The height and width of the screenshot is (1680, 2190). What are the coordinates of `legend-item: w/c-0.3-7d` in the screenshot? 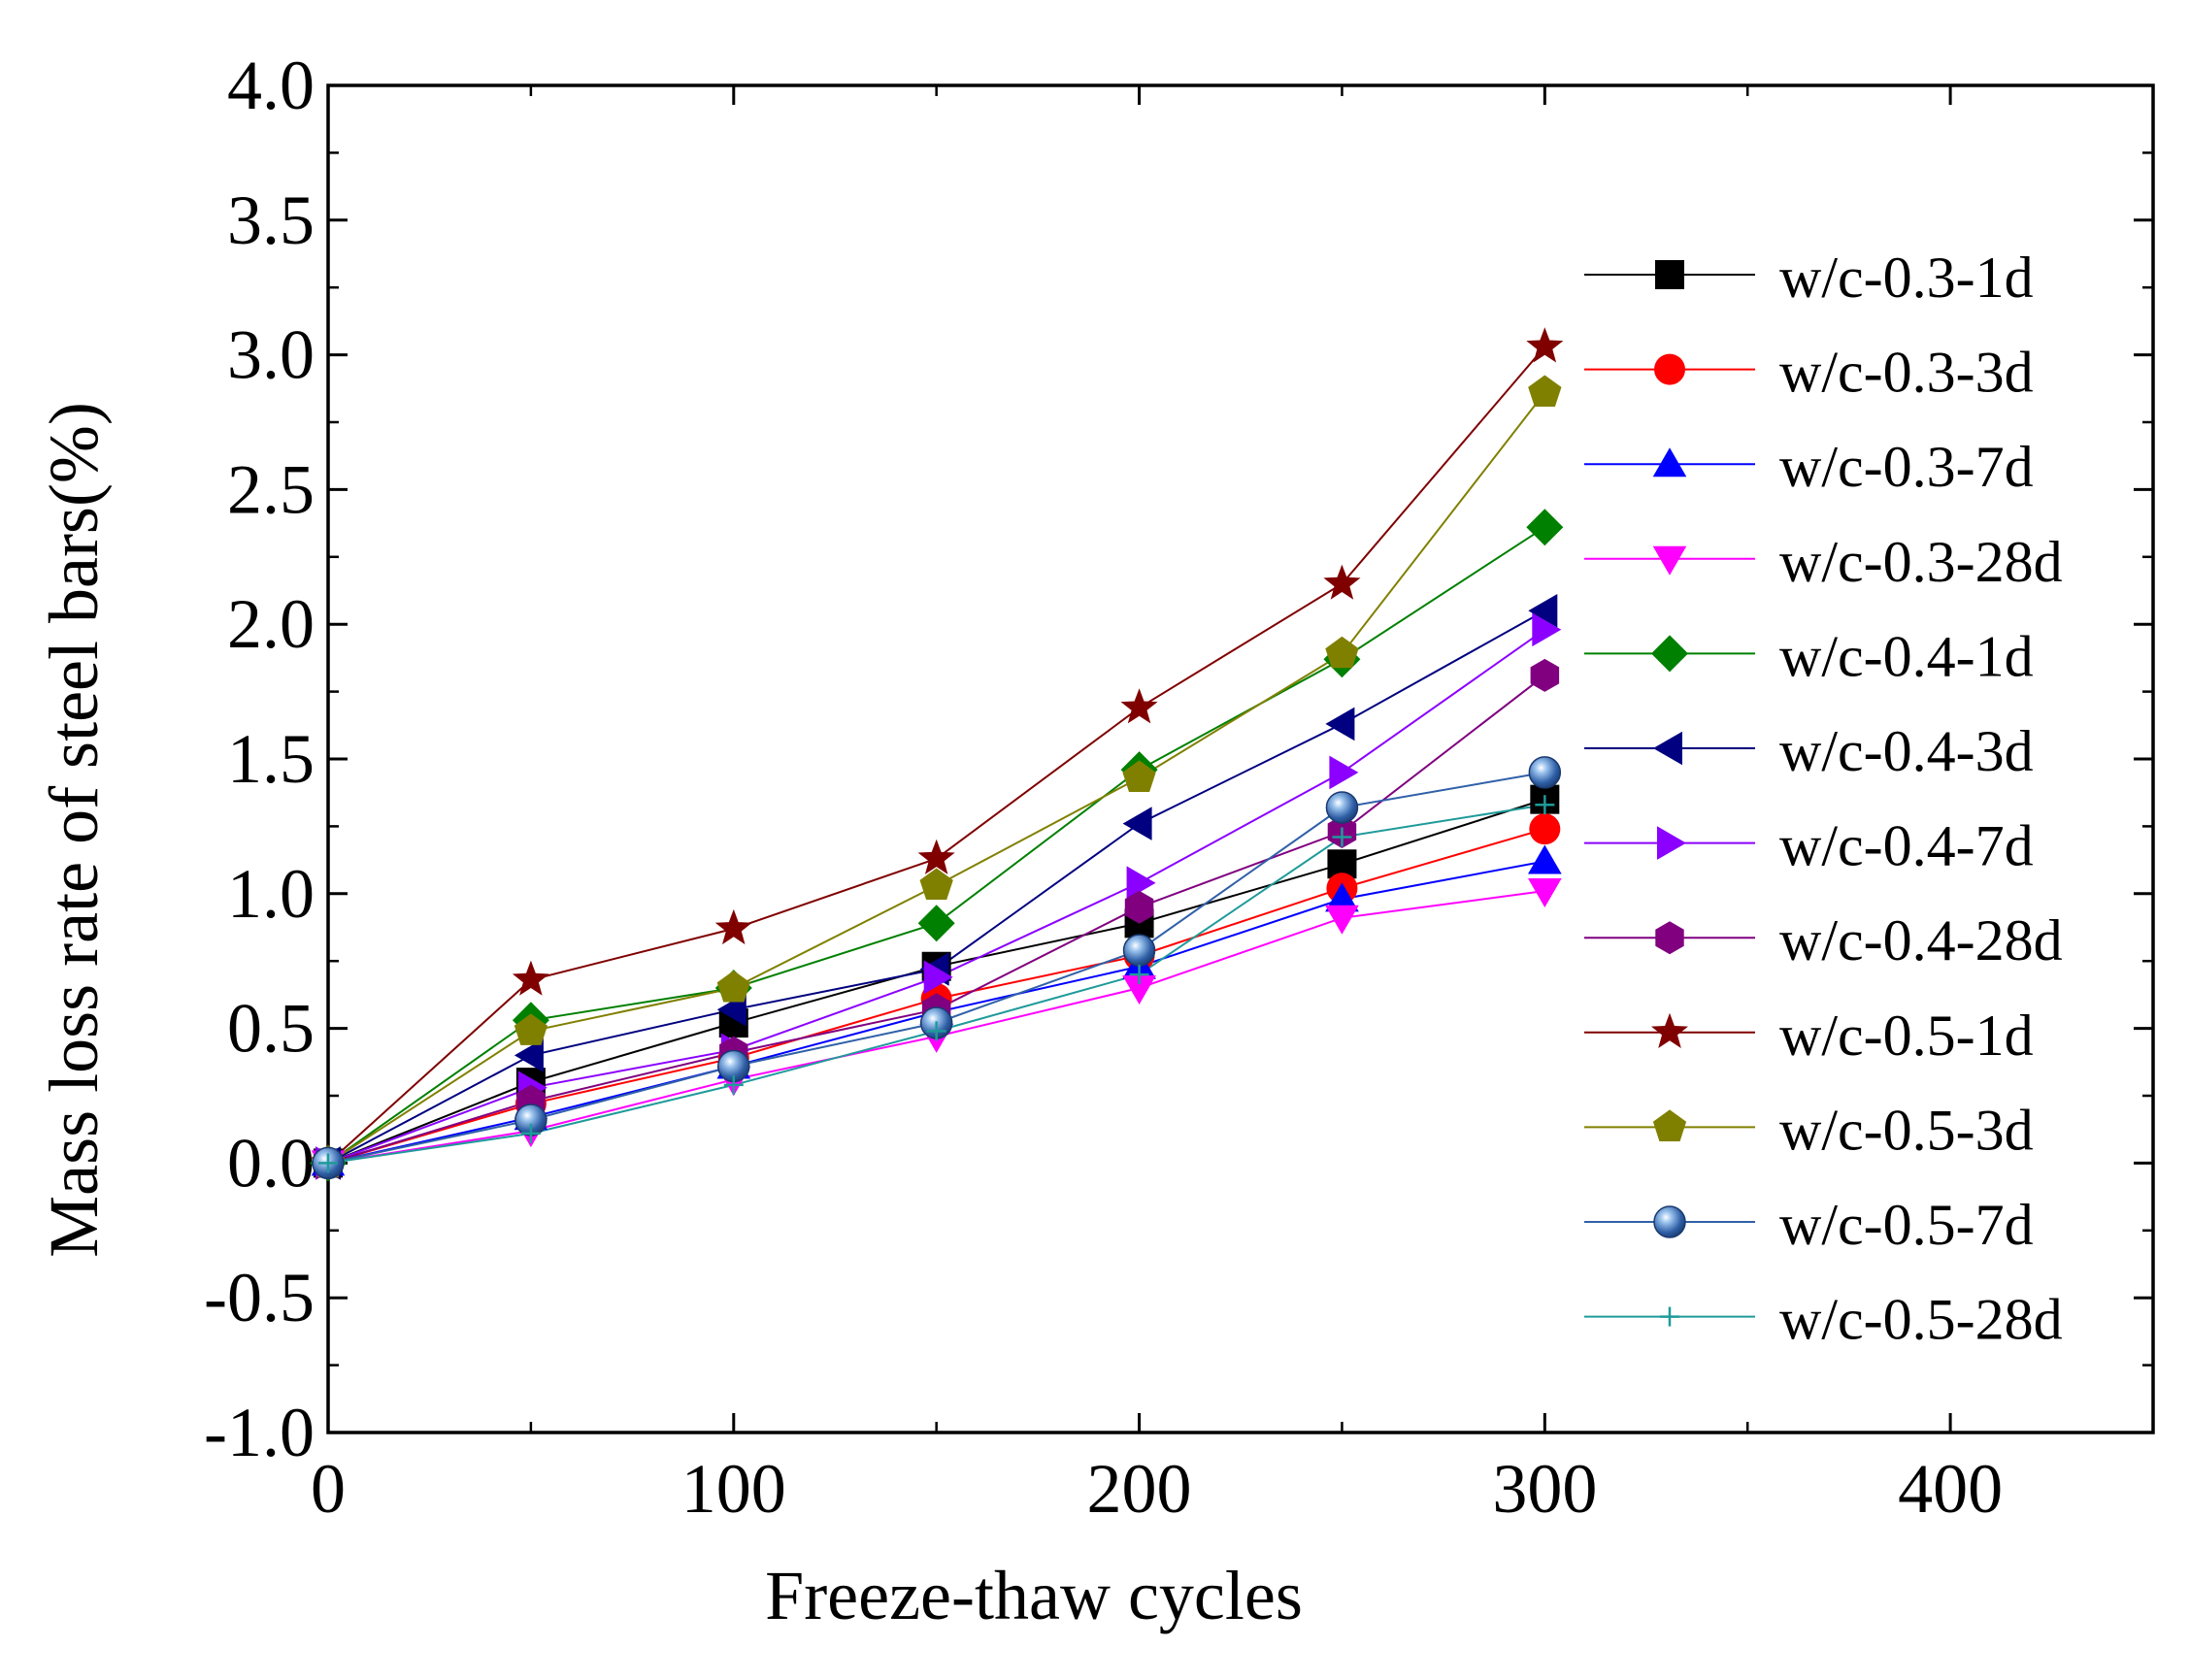 It's located at (1809, 467).